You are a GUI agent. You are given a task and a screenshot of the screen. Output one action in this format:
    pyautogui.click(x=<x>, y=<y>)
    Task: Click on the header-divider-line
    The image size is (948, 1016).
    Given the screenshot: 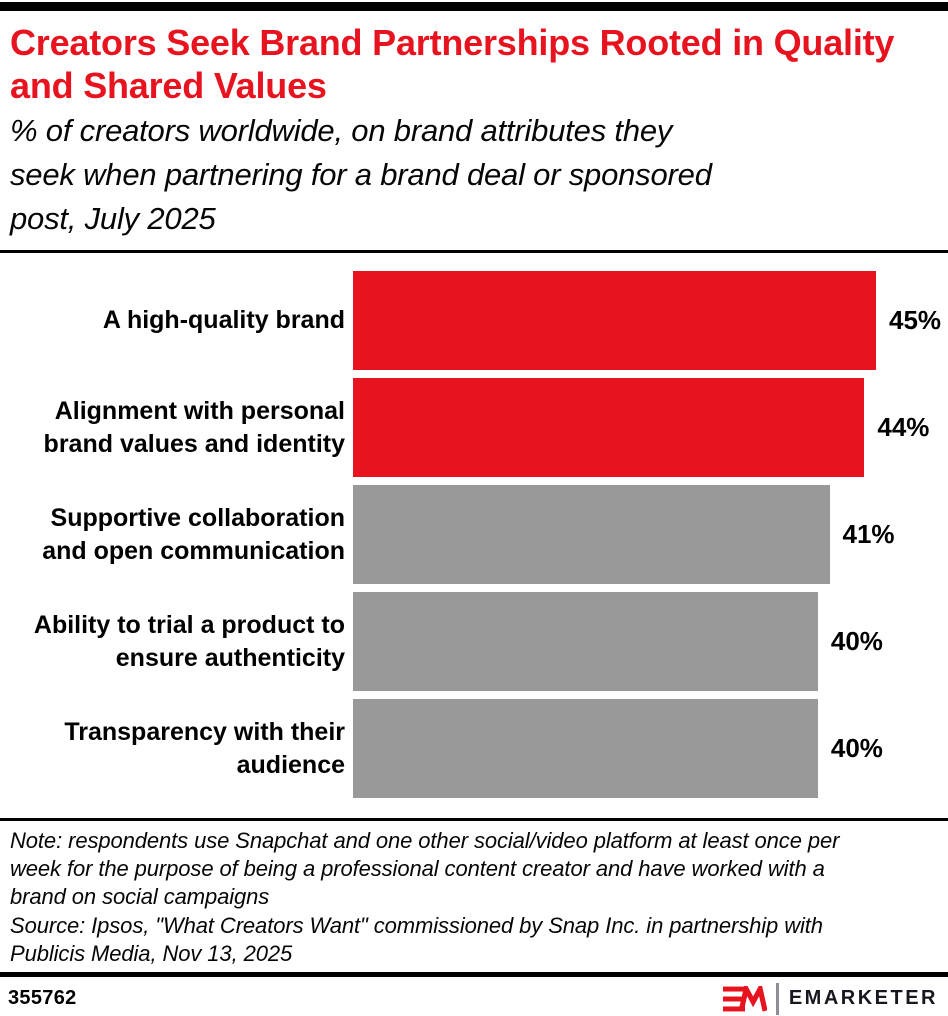 What is the action you would take?
    pyautogui.click(x=474, y=251)
    